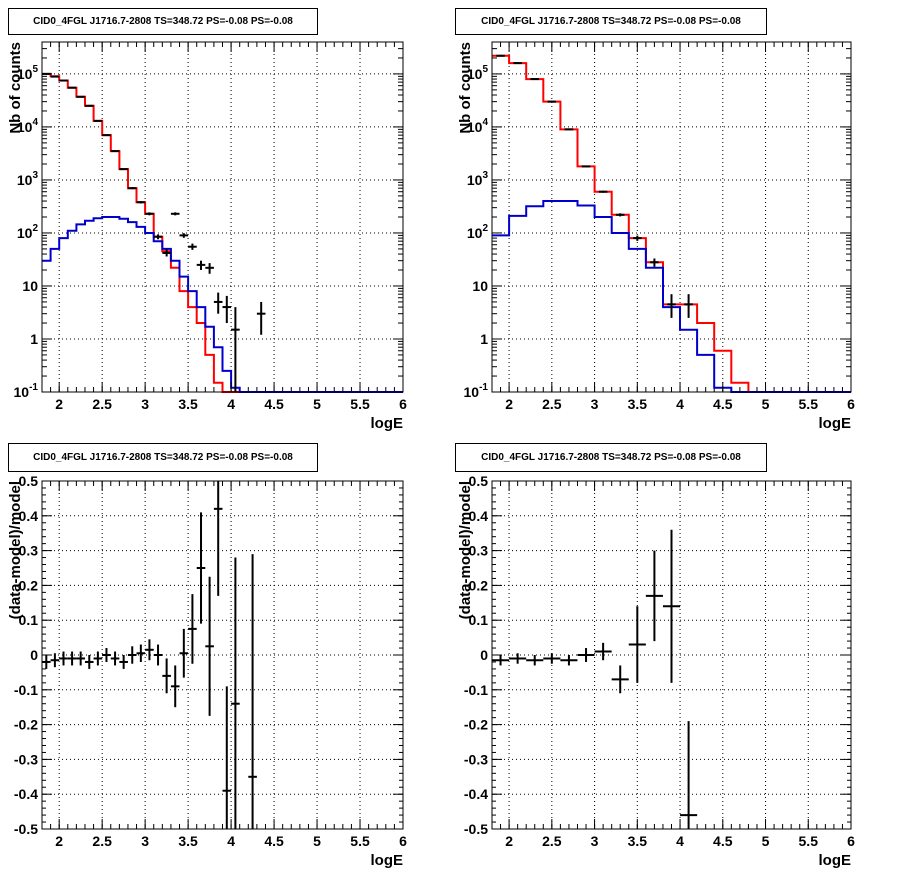  What do you see at coordinates (28, 179) in the screenshot?
I see `y-tick-label: 10³` at bounding box center [28, 179].